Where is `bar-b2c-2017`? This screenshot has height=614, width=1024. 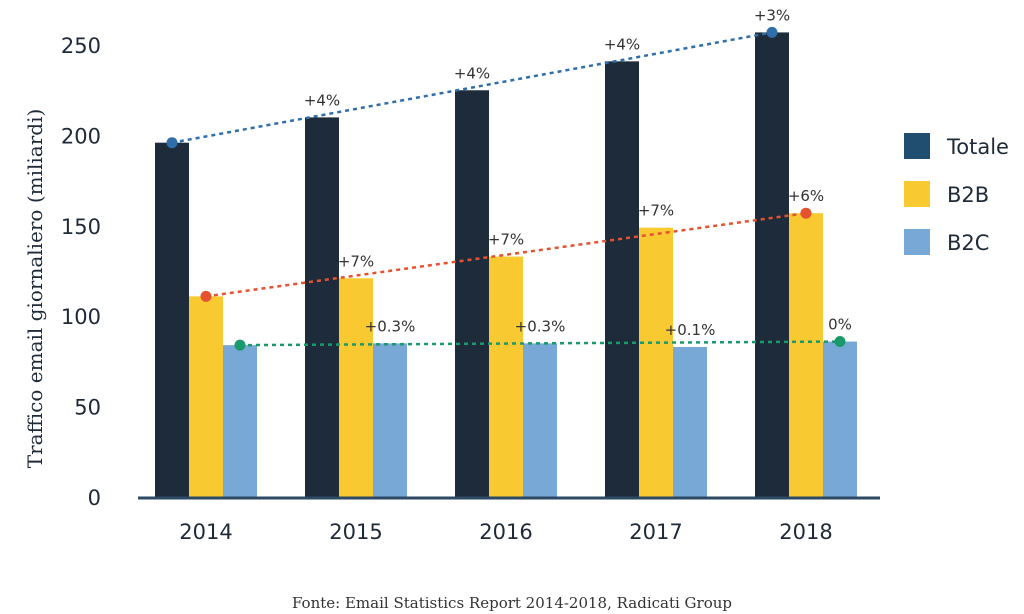
bar-b2c-2017 is located at coordinates (690, 421).